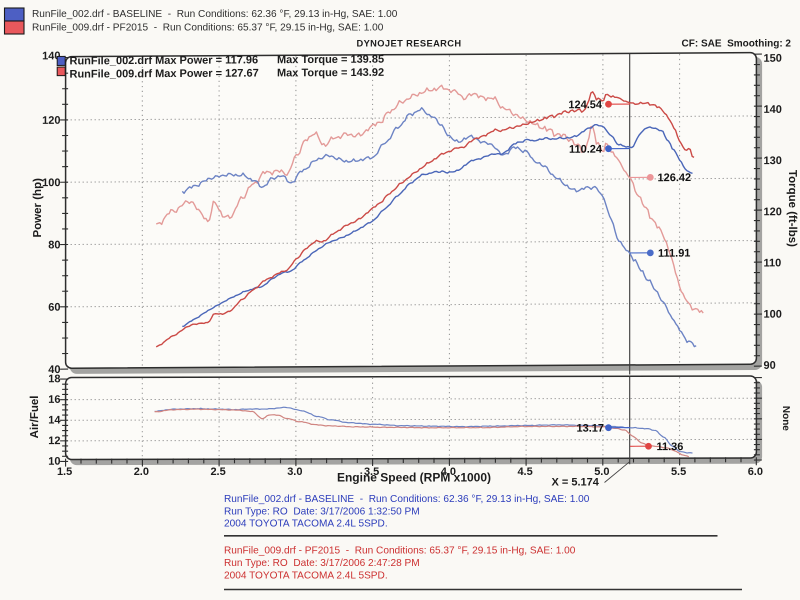 This screenshot has width=800, height=600. What do you see at coordinates (64, 472) in the screenshot?
I see `svg-text: 1.5` at bounding box center [64, 472].